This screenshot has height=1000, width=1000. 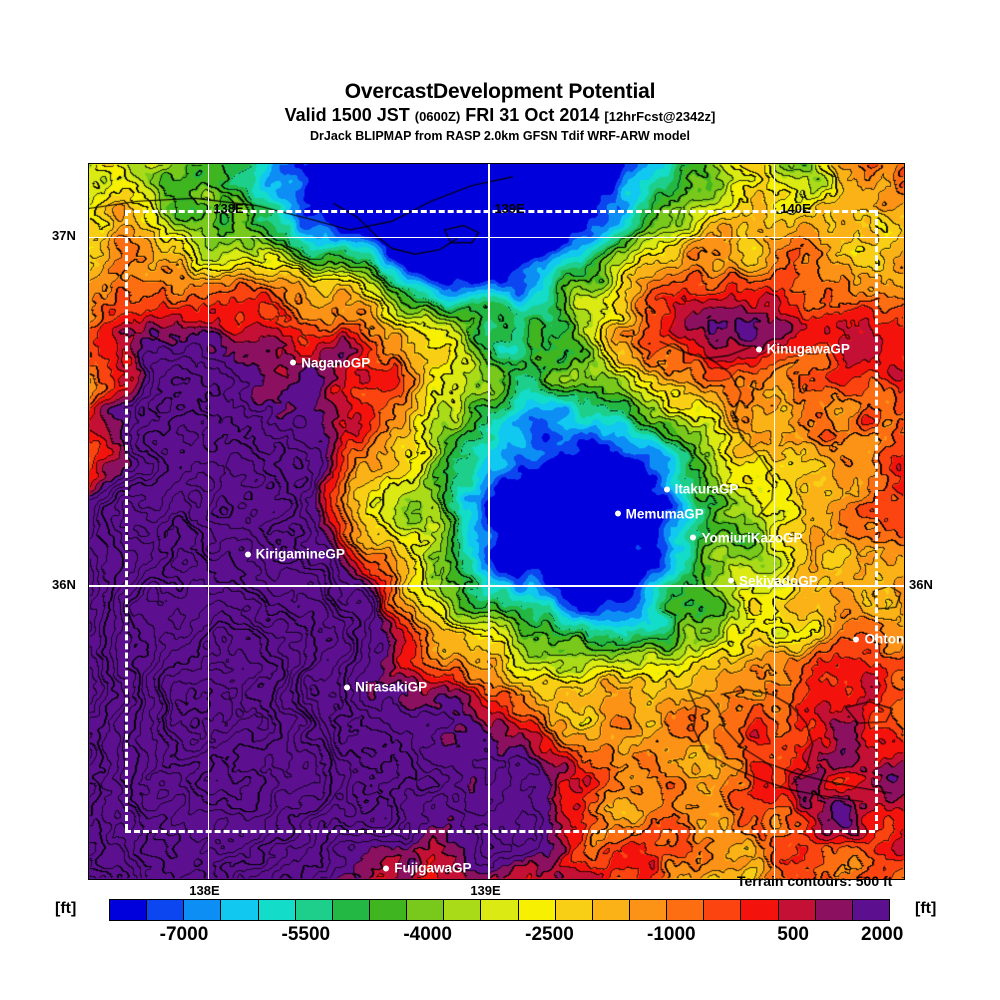 What do you see at coordinates (660, 116) in the screenshot?
I see `forecast-tag: [12hrFcst@2342z]` at bounding box center [660, 116].